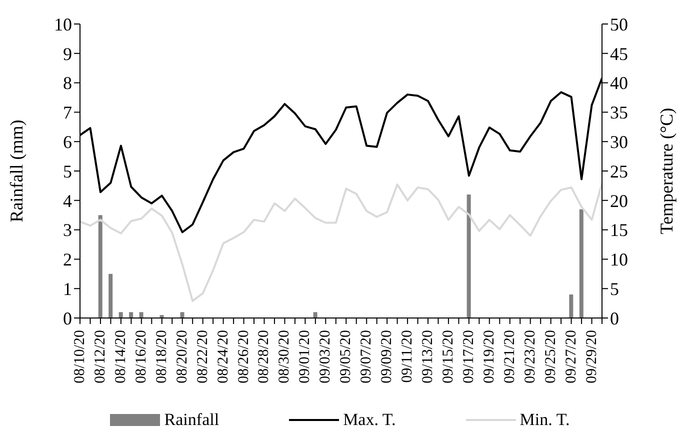 The image size is (689, 434). Describe the element at coordinates (619, 171) in the screenshot. I see `y2-tick-label: 25` at that location.